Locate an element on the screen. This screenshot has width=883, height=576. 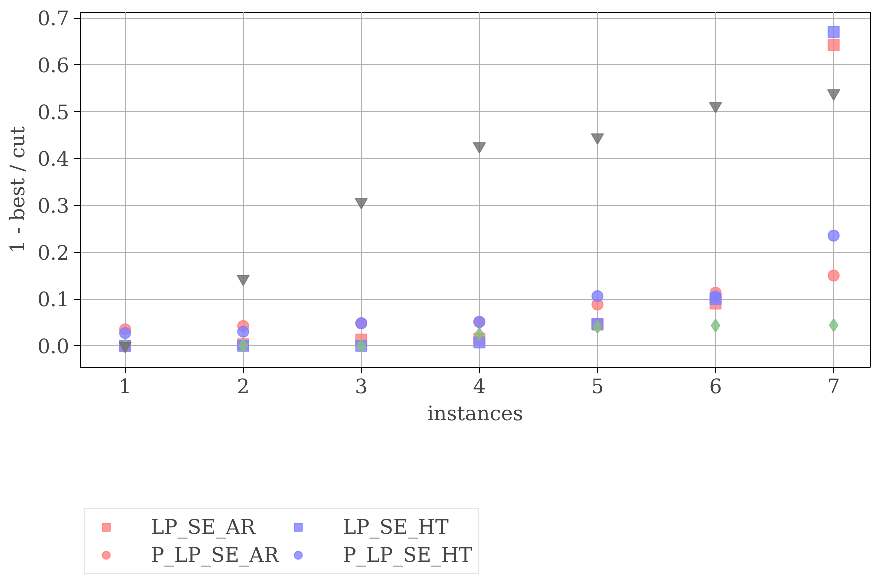
x-tick-label: 3 is located at coordinates (361, 386).